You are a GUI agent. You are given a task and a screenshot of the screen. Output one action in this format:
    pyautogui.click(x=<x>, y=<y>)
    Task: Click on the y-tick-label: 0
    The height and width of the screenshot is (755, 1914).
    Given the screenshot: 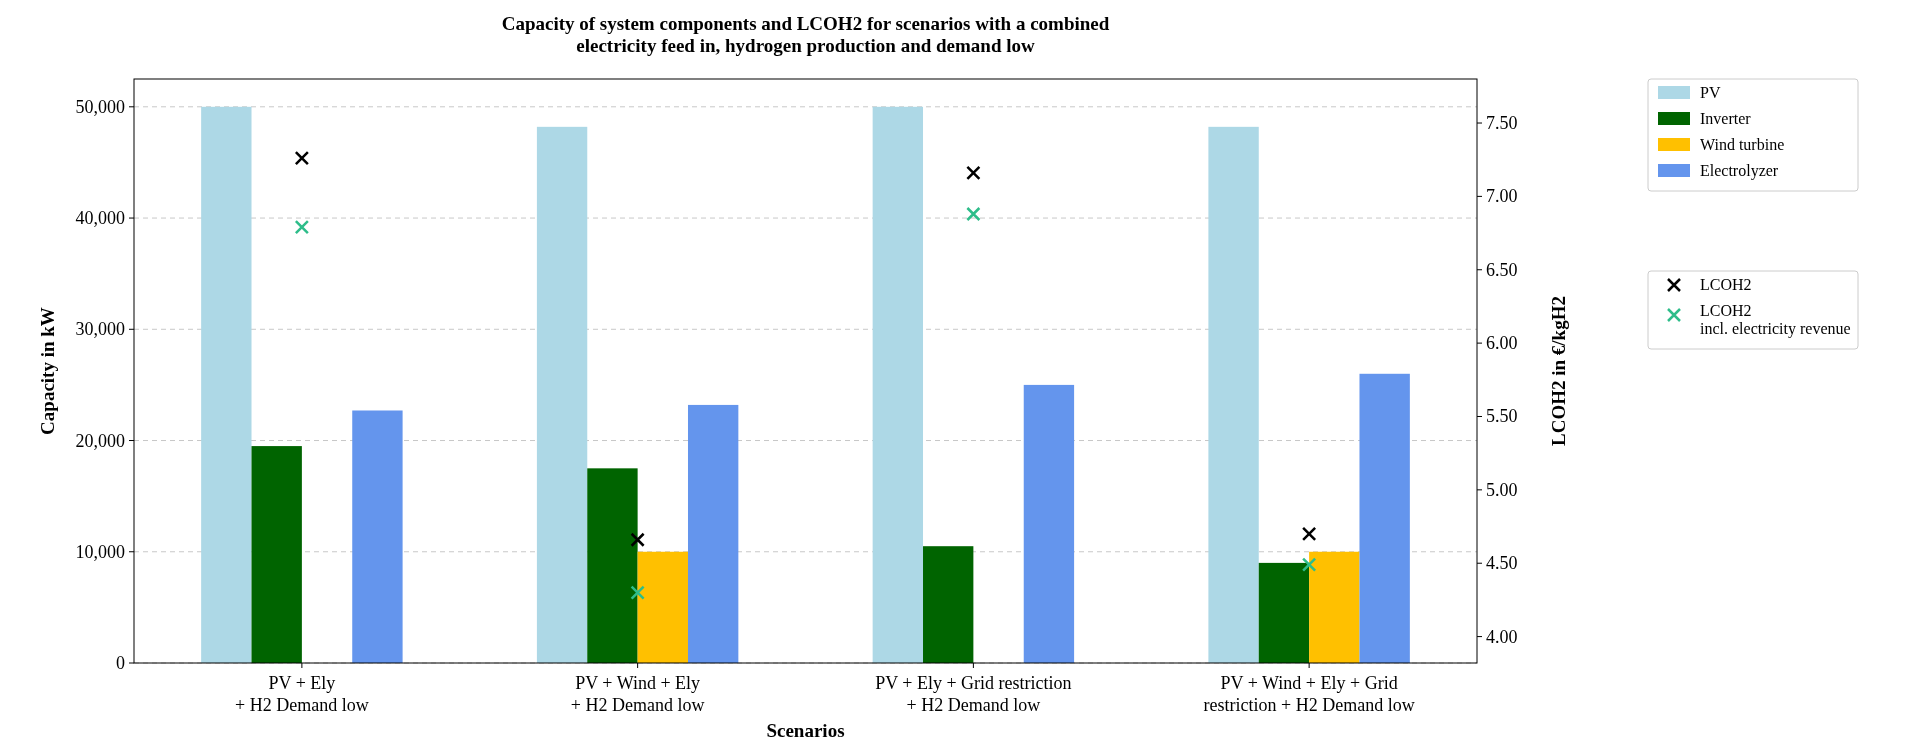 What is the action you would take?
    pyautogui.click(x=120, y=663)
    